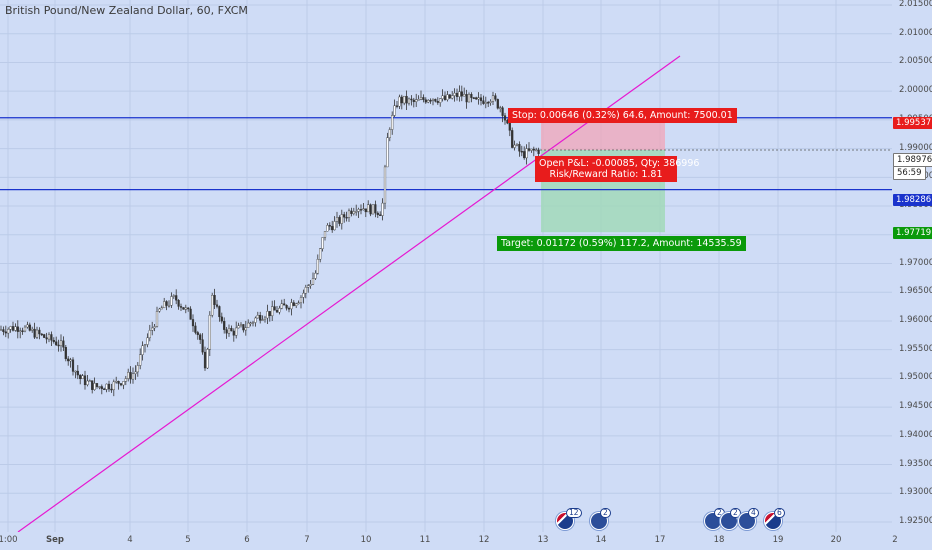 The height and width of the screenshot is (550, 932). I want to click on time-axis: 1:00 Sep 4 5 6 7 10 11 12 13 14 17 18 19 20 2, so click(466, 541).